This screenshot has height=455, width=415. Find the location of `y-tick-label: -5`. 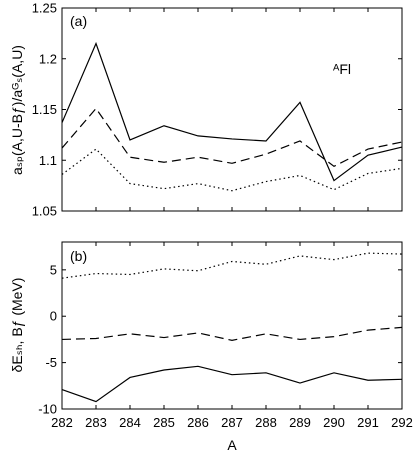

y-tick-label: -5 is located at coordinates (51, 362).